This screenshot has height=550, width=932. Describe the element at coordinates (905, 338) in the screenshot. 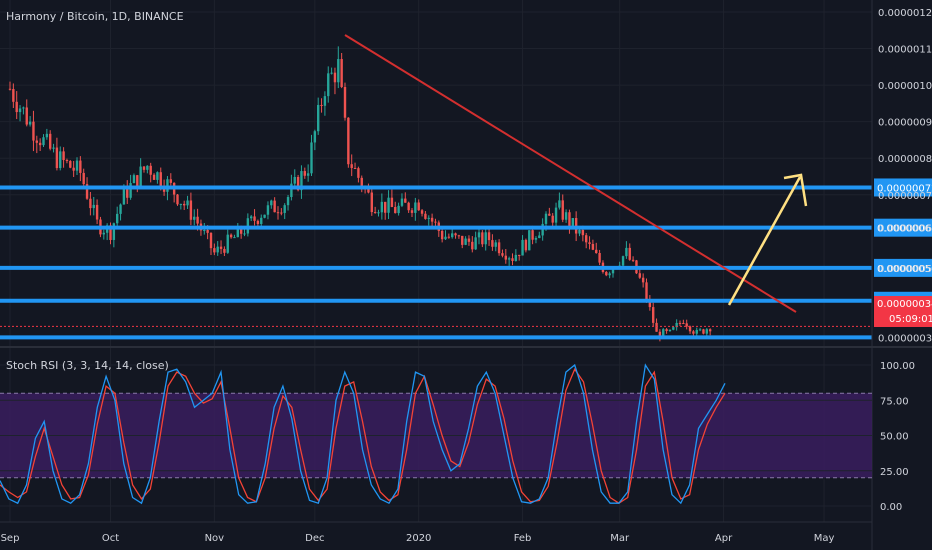

I see `price-tick-label: 0.00000031` at that location.